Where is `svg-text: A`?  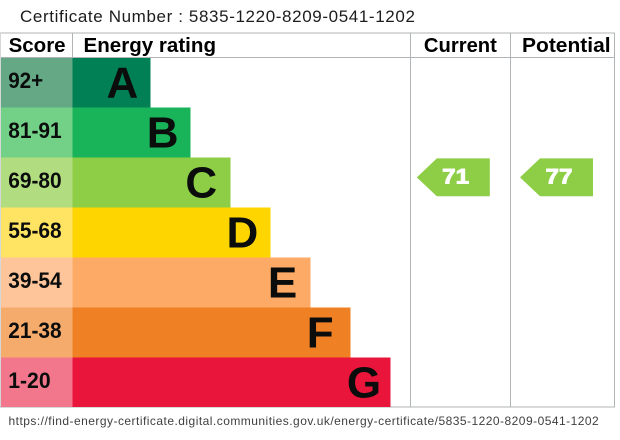
svg-text: A is located at coordinates (123, 83).